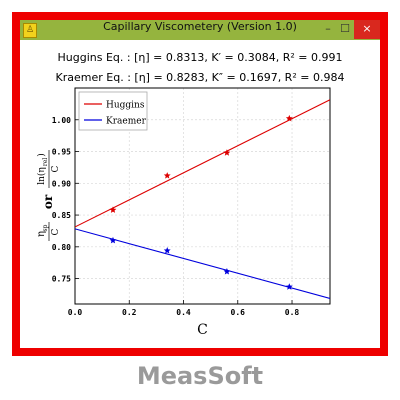 Image resolution: width=400 pixels, height=400 pixels. Describe the element at coordinates (202, 330) in the screenshot. I see `x-axis-label: C` at that location.